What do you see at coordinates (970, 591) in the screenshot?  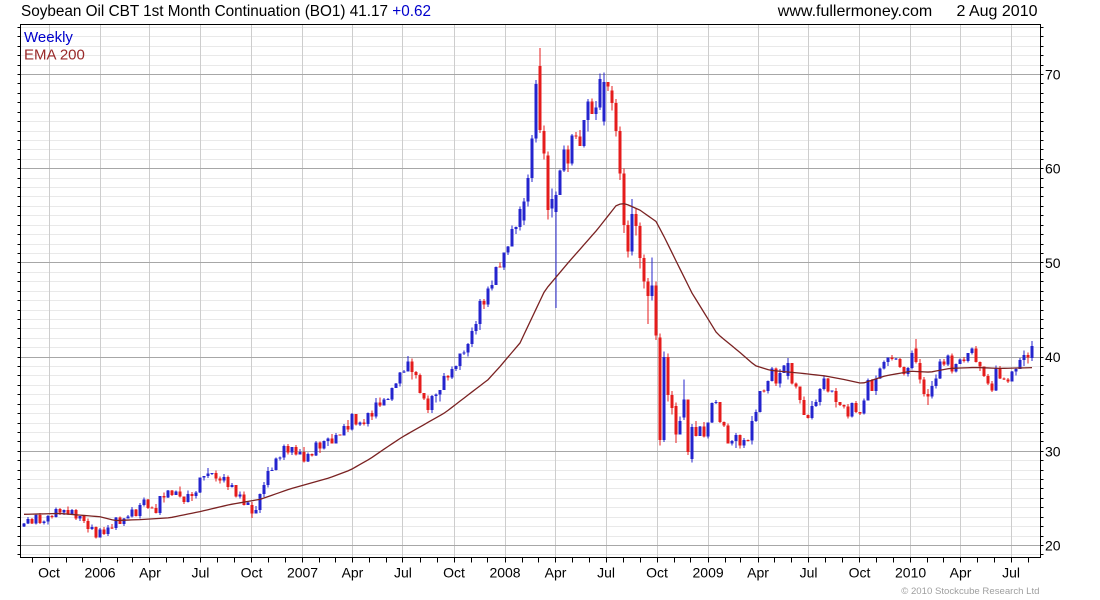 I see `svg-text: © 2010 Stockcube Research Ltd` at bounding box center [970, 591].